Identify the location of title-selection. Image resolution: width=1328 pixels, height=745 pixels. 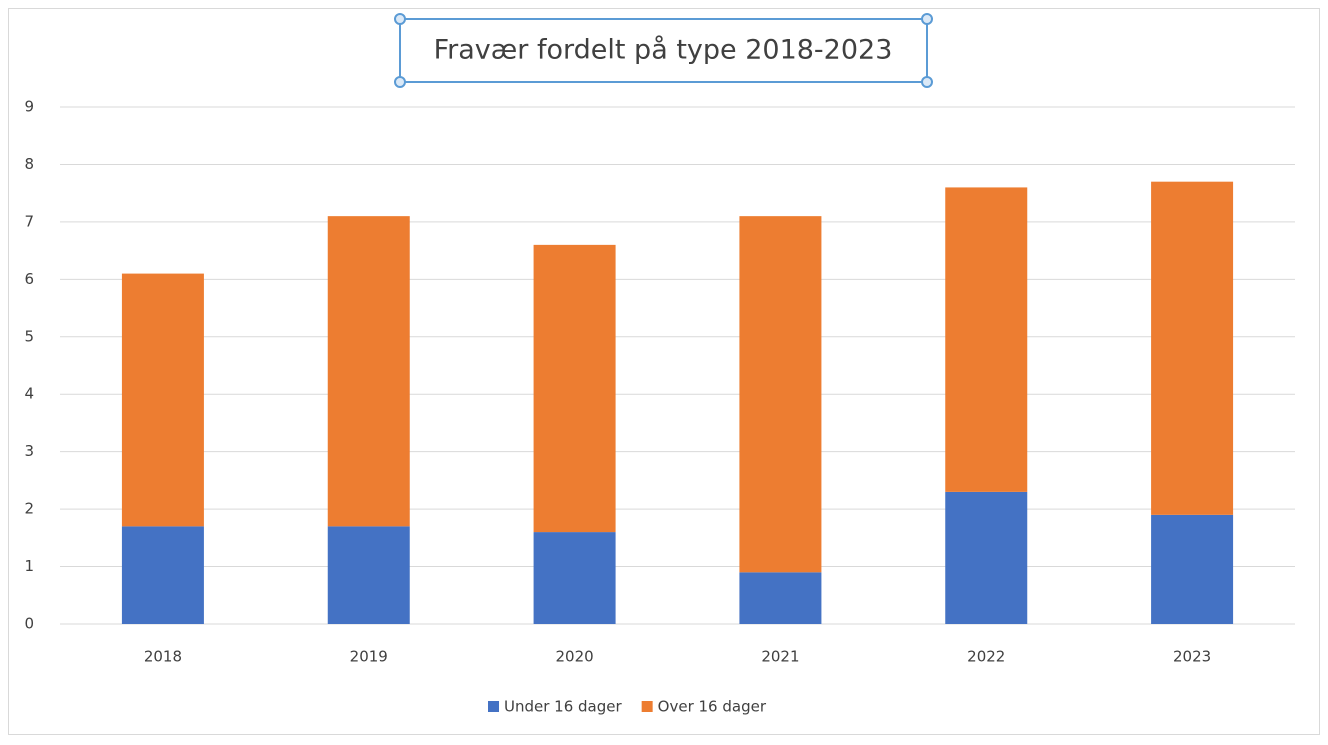
(663, 50).